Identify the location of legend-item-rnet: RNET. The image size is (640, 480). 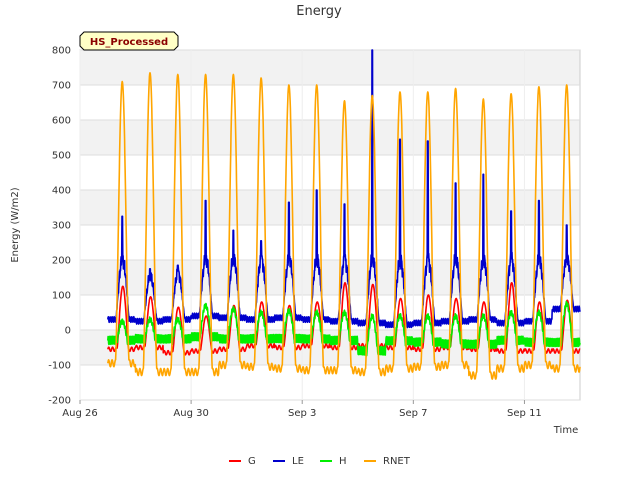
(387, 461).